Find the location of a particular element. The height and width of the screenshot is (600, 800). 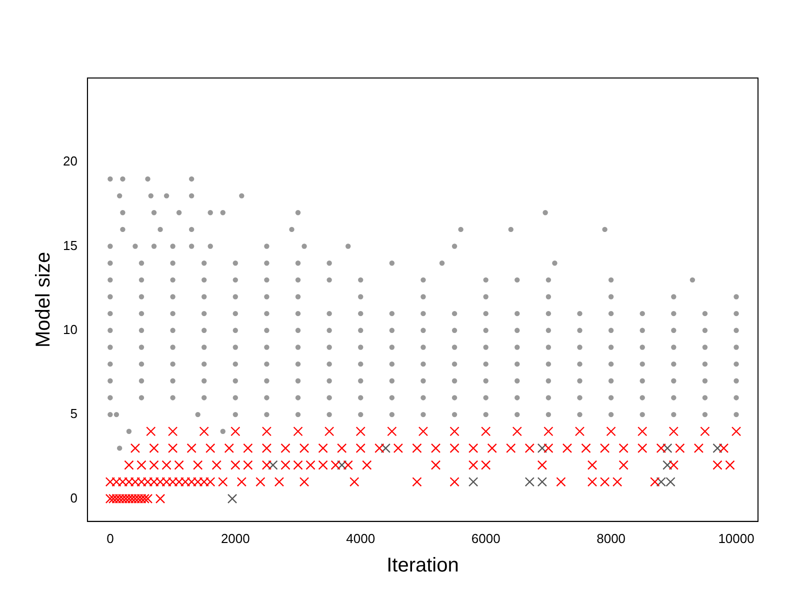

y-tick-label: 10 is located at coordinates (70, 329).